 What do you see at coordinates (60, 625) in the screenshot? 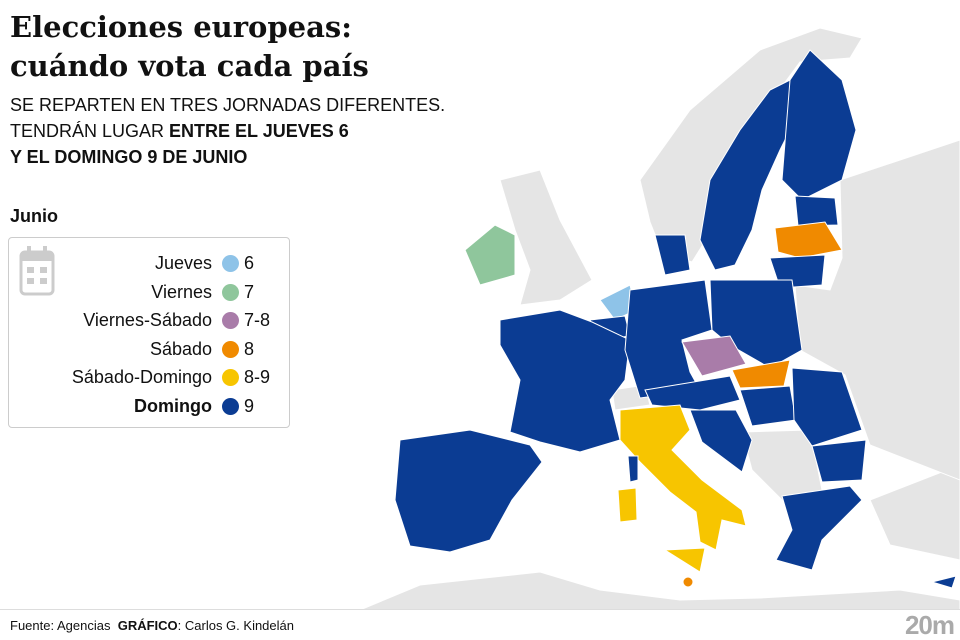
I see `source-text: Fuente: Agencias` at bounding box center [60, 625].